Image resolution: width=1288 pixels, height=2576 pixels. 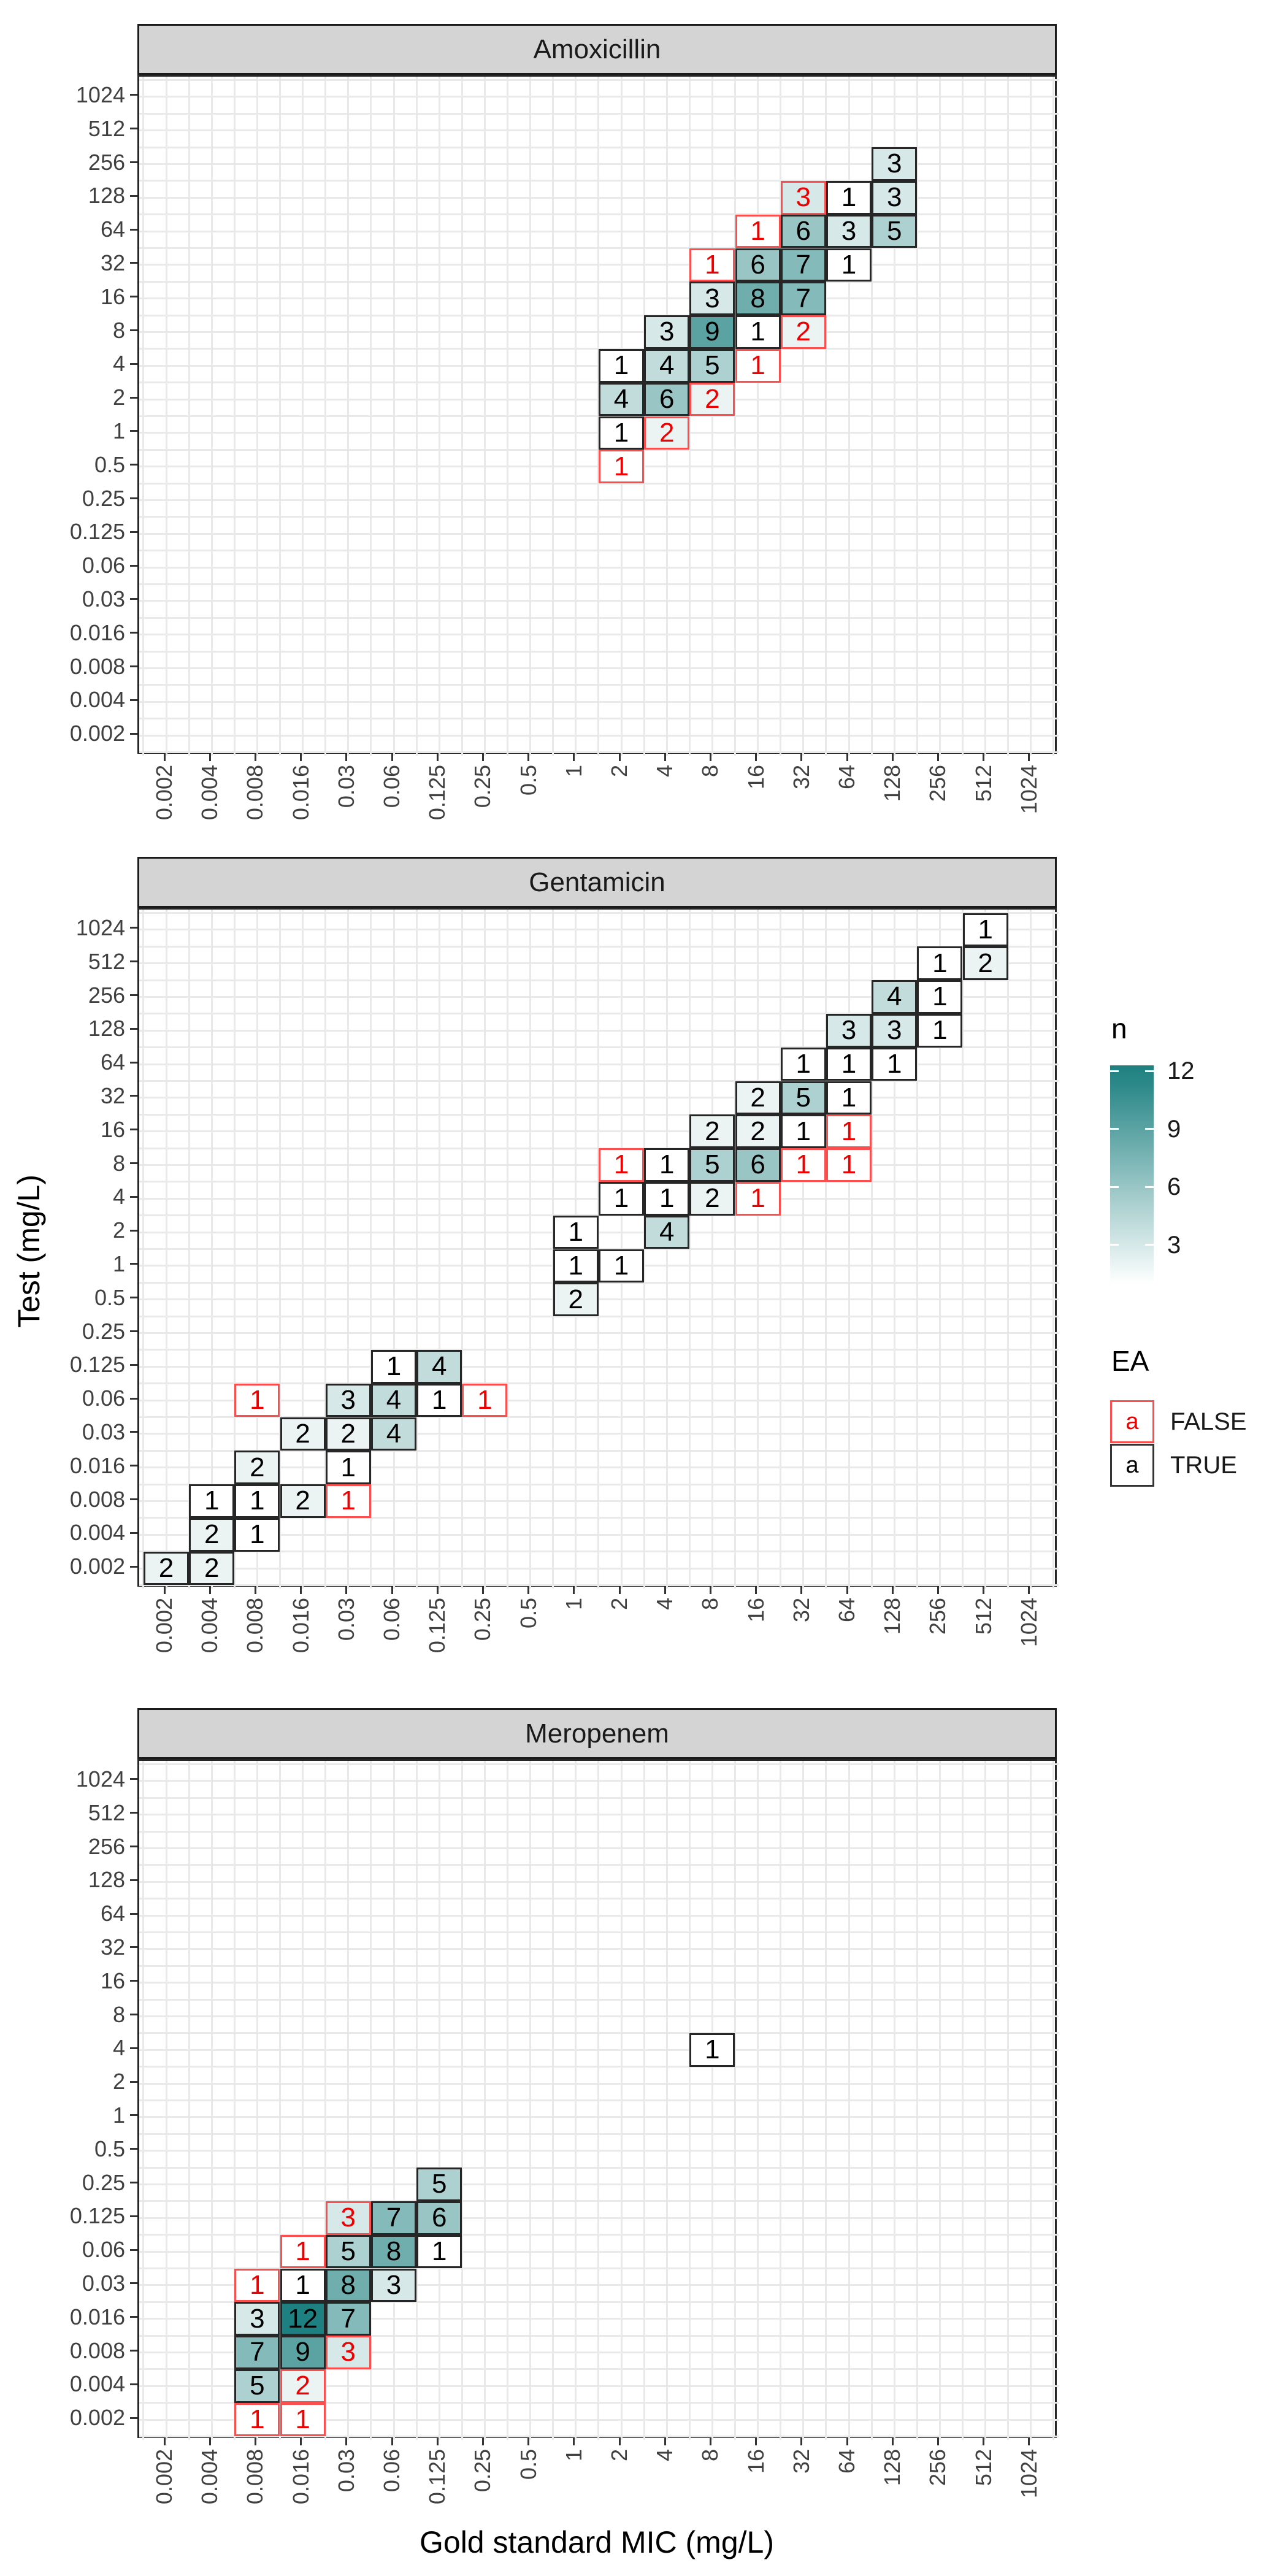 I want to click on x-tick-label: 128, so click(x=892, y=1616).